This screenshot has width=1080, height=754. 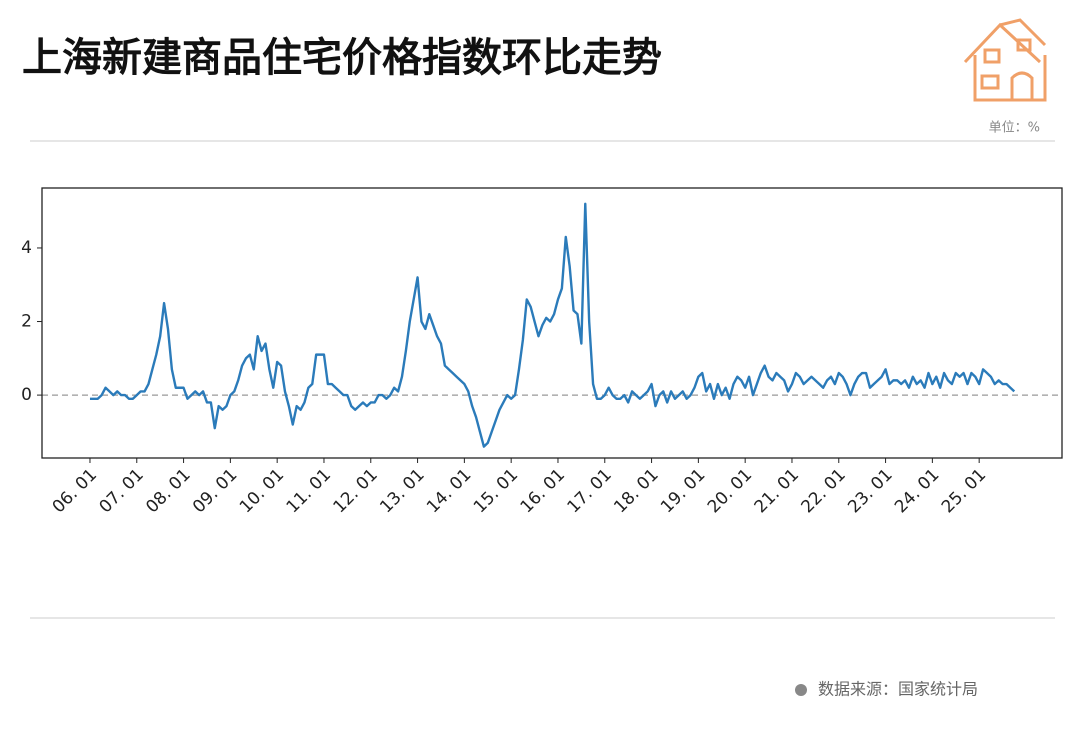 I want to click on source-dot, so click(x=801, y=690).